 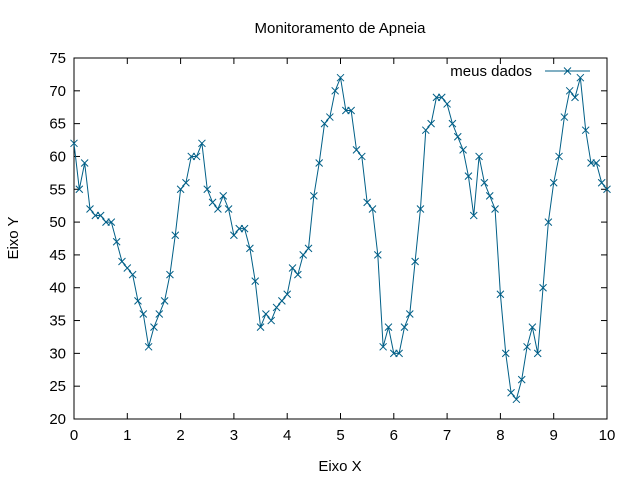 What do you see at coordinates (57, 386) in the screenshot?
I see `y-tick-label: 25` at bounding box center [57, 386].